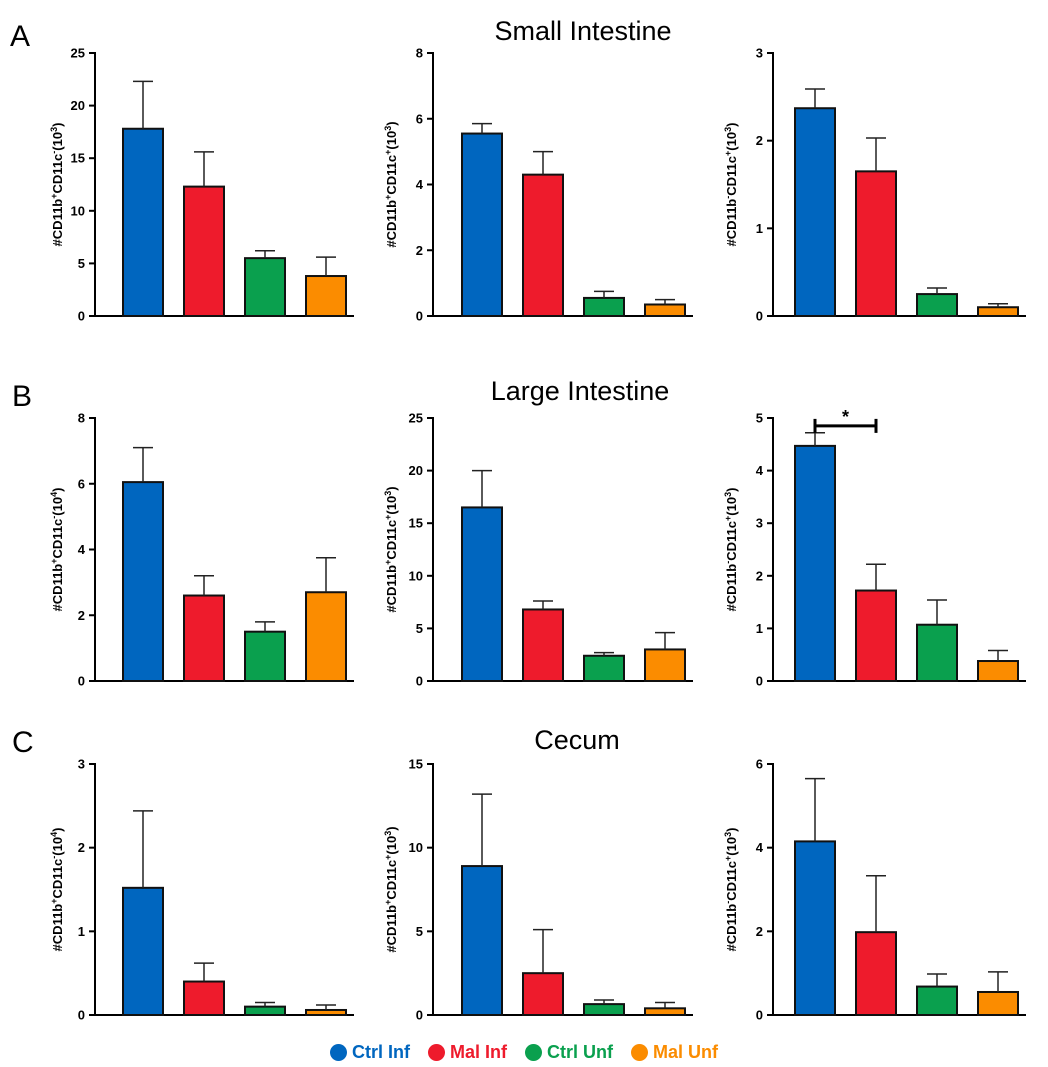  Describe the element at coordinates (23, 742) in the screenshot. I see `panel-letter-c: C` at that location.